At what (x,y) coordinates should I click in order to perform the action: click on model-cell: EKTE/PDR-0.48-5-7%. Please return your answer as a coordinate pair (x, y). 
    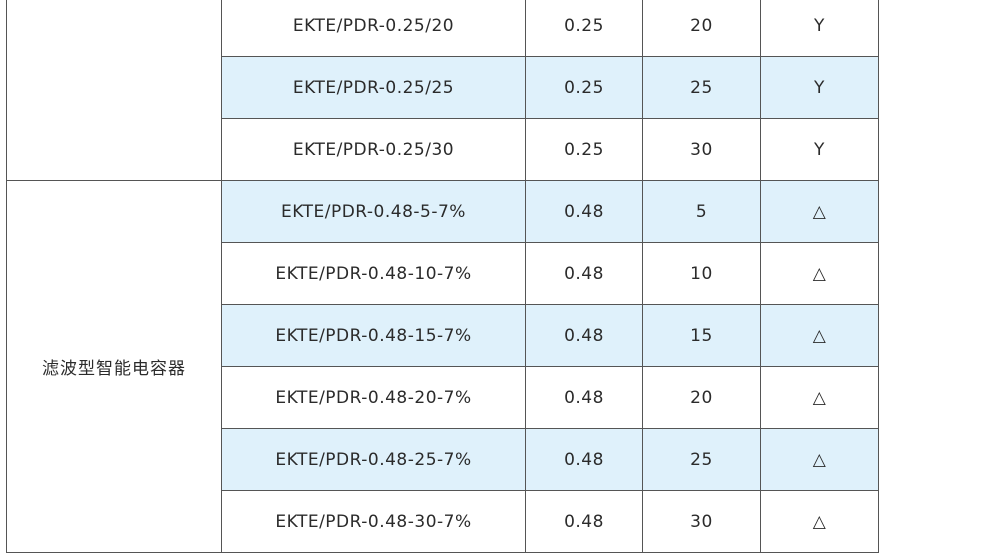
    Looking at the image, I should click on (373, 211).